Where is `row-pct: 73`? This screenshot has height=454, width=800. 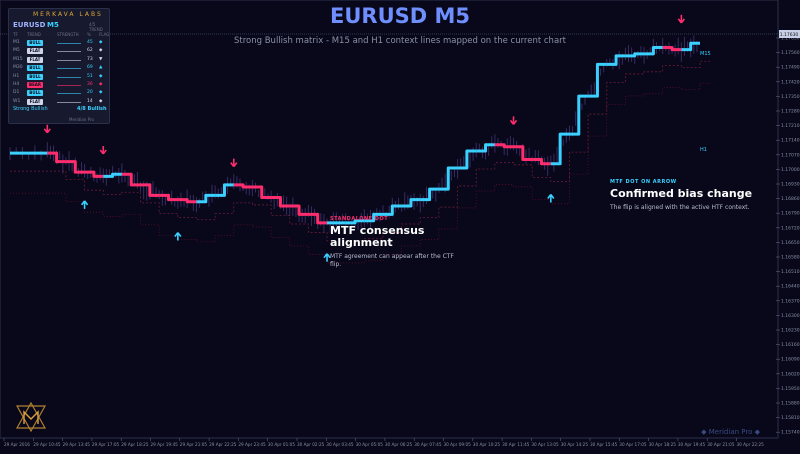 row-pct: 73 is located at coordinates (90, 59).